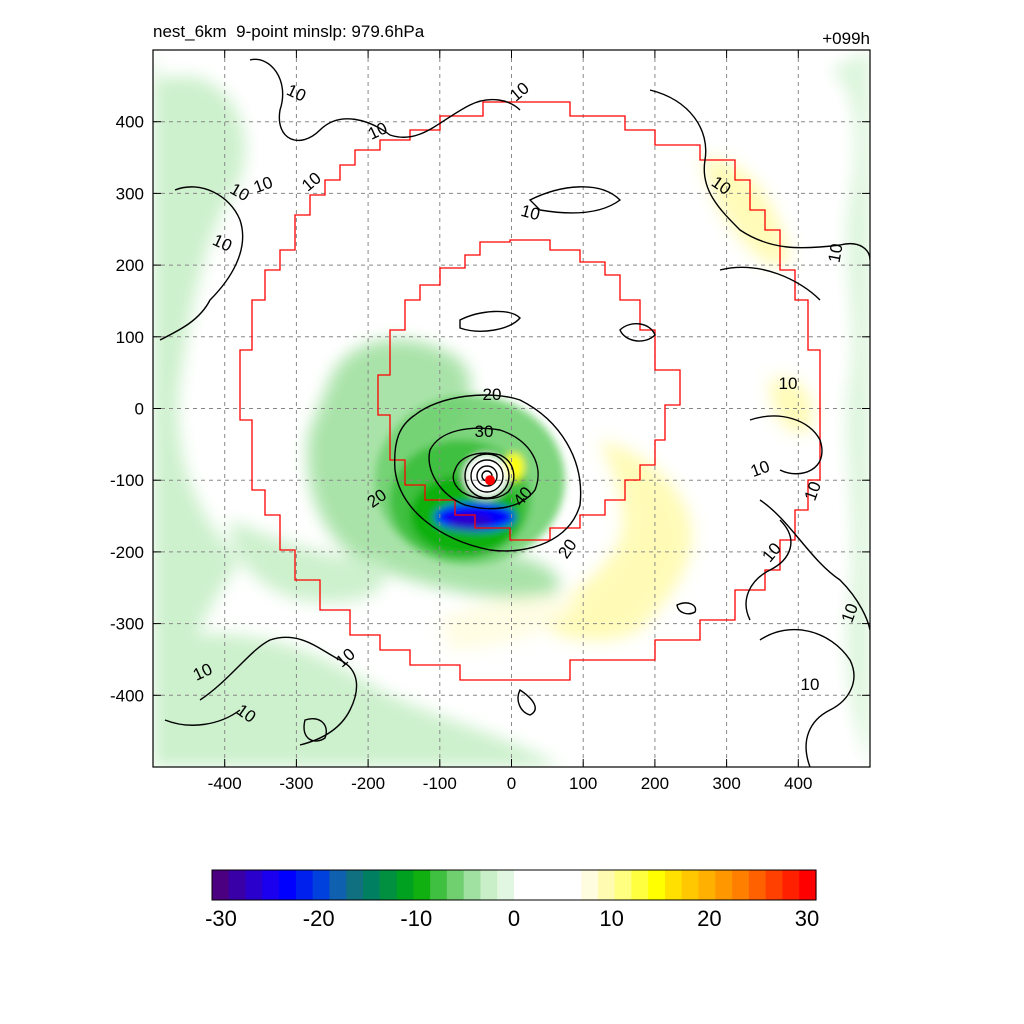  Describe the element at coordinates (514, 918) in the screenshot. I see `colorbar-tick-label: 0` at that location.